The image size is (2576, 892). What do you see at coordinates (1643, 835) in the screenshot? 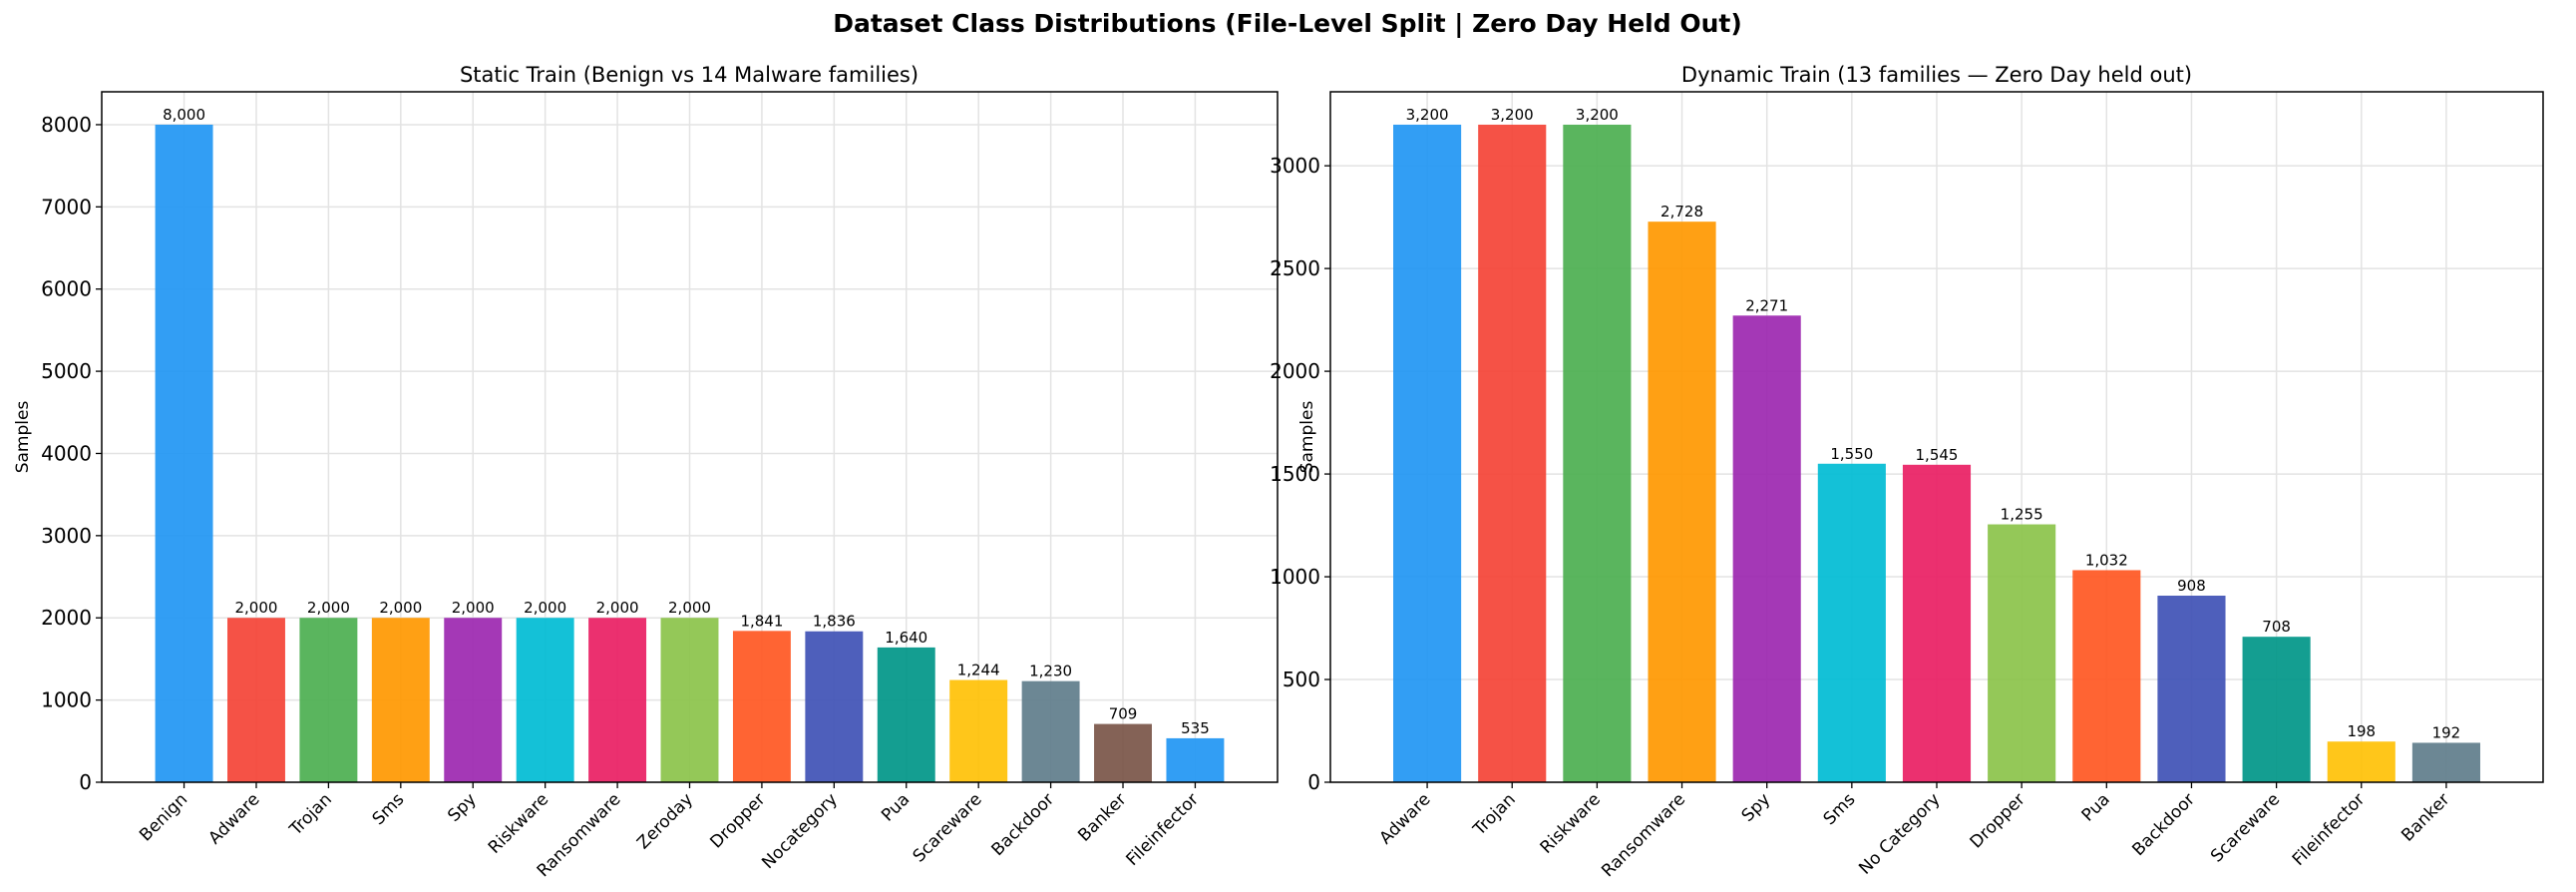
I see `x-tick-label: Ransomware` at bounding box center [1643, 835].